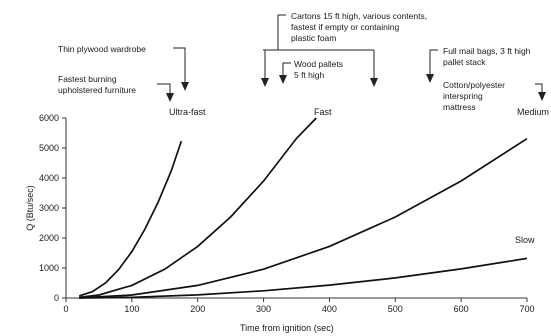 This screenshot has width=551, height=336. I want to click on y-tick-label: 1000, so click(49, 268).